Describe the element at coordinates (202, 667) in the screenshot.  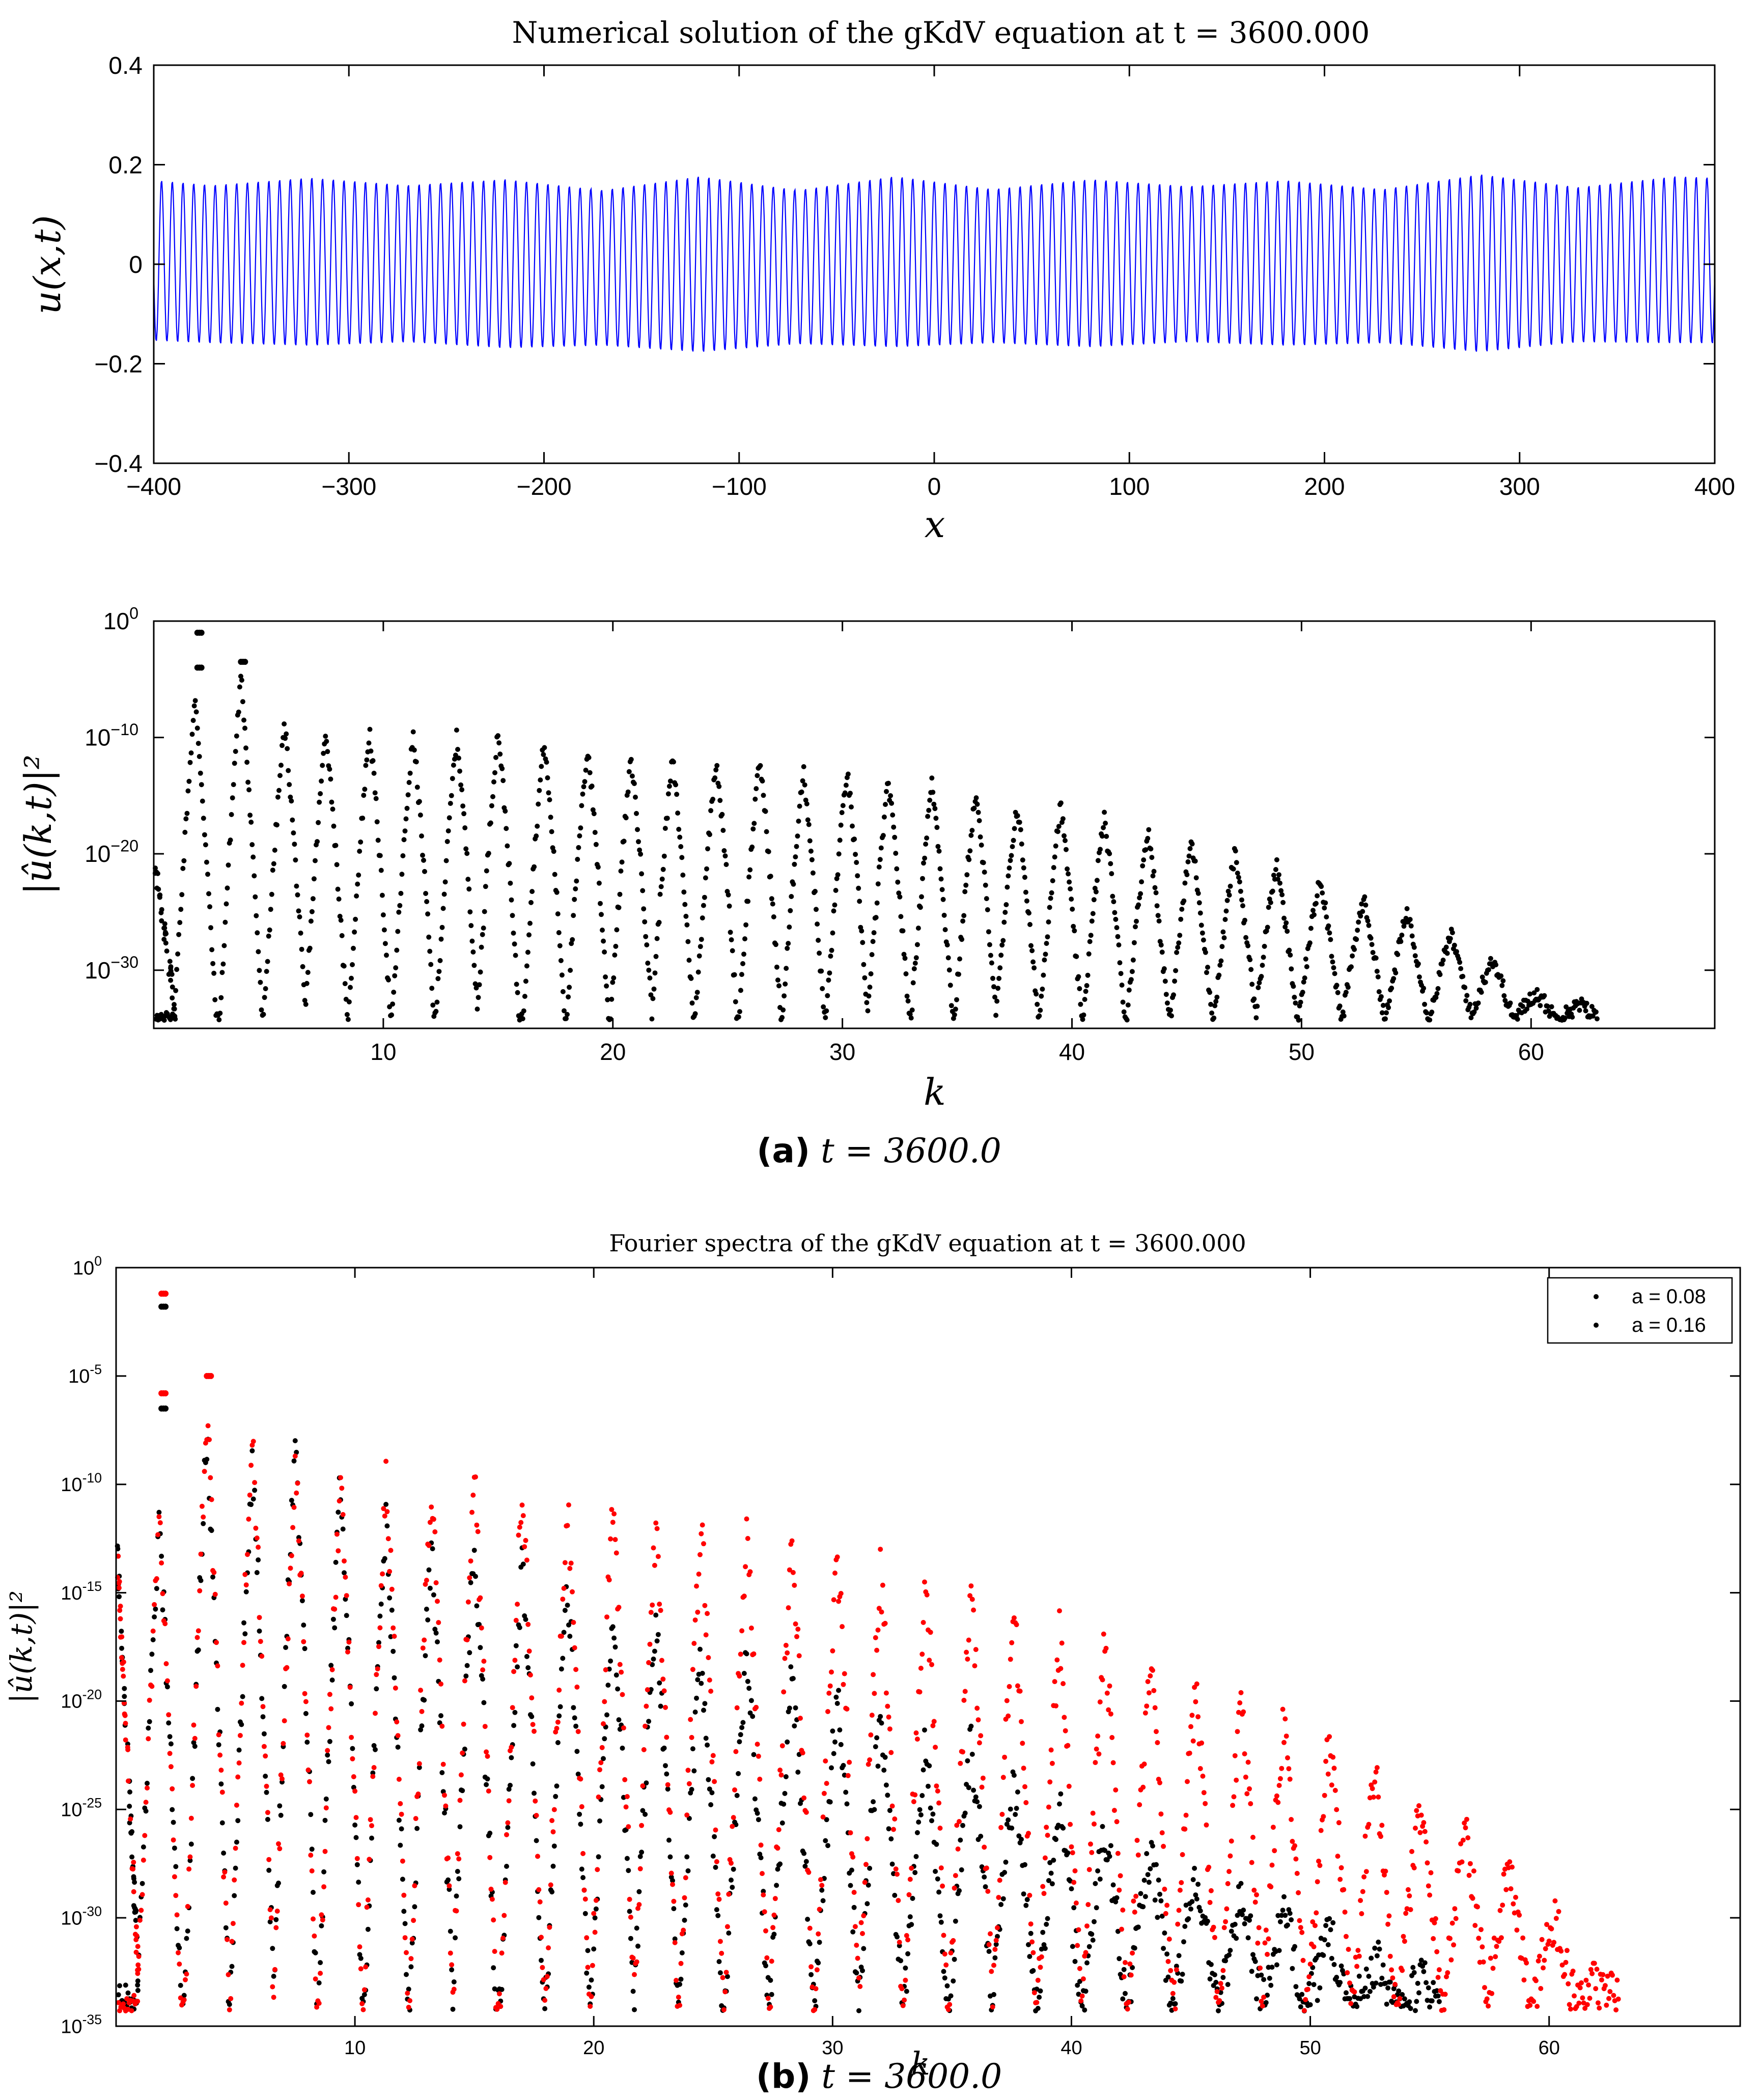
I see `p2-isolated-point` at that location.